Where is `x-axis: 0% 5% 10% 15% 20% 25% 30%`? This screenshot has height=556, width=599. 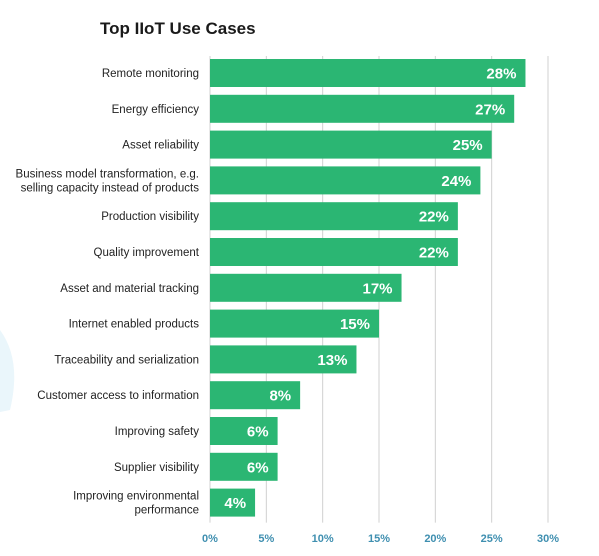 x-axis: 0% 5% 10% 15% 20% 25% 30% is located at coordinates (380, 539).